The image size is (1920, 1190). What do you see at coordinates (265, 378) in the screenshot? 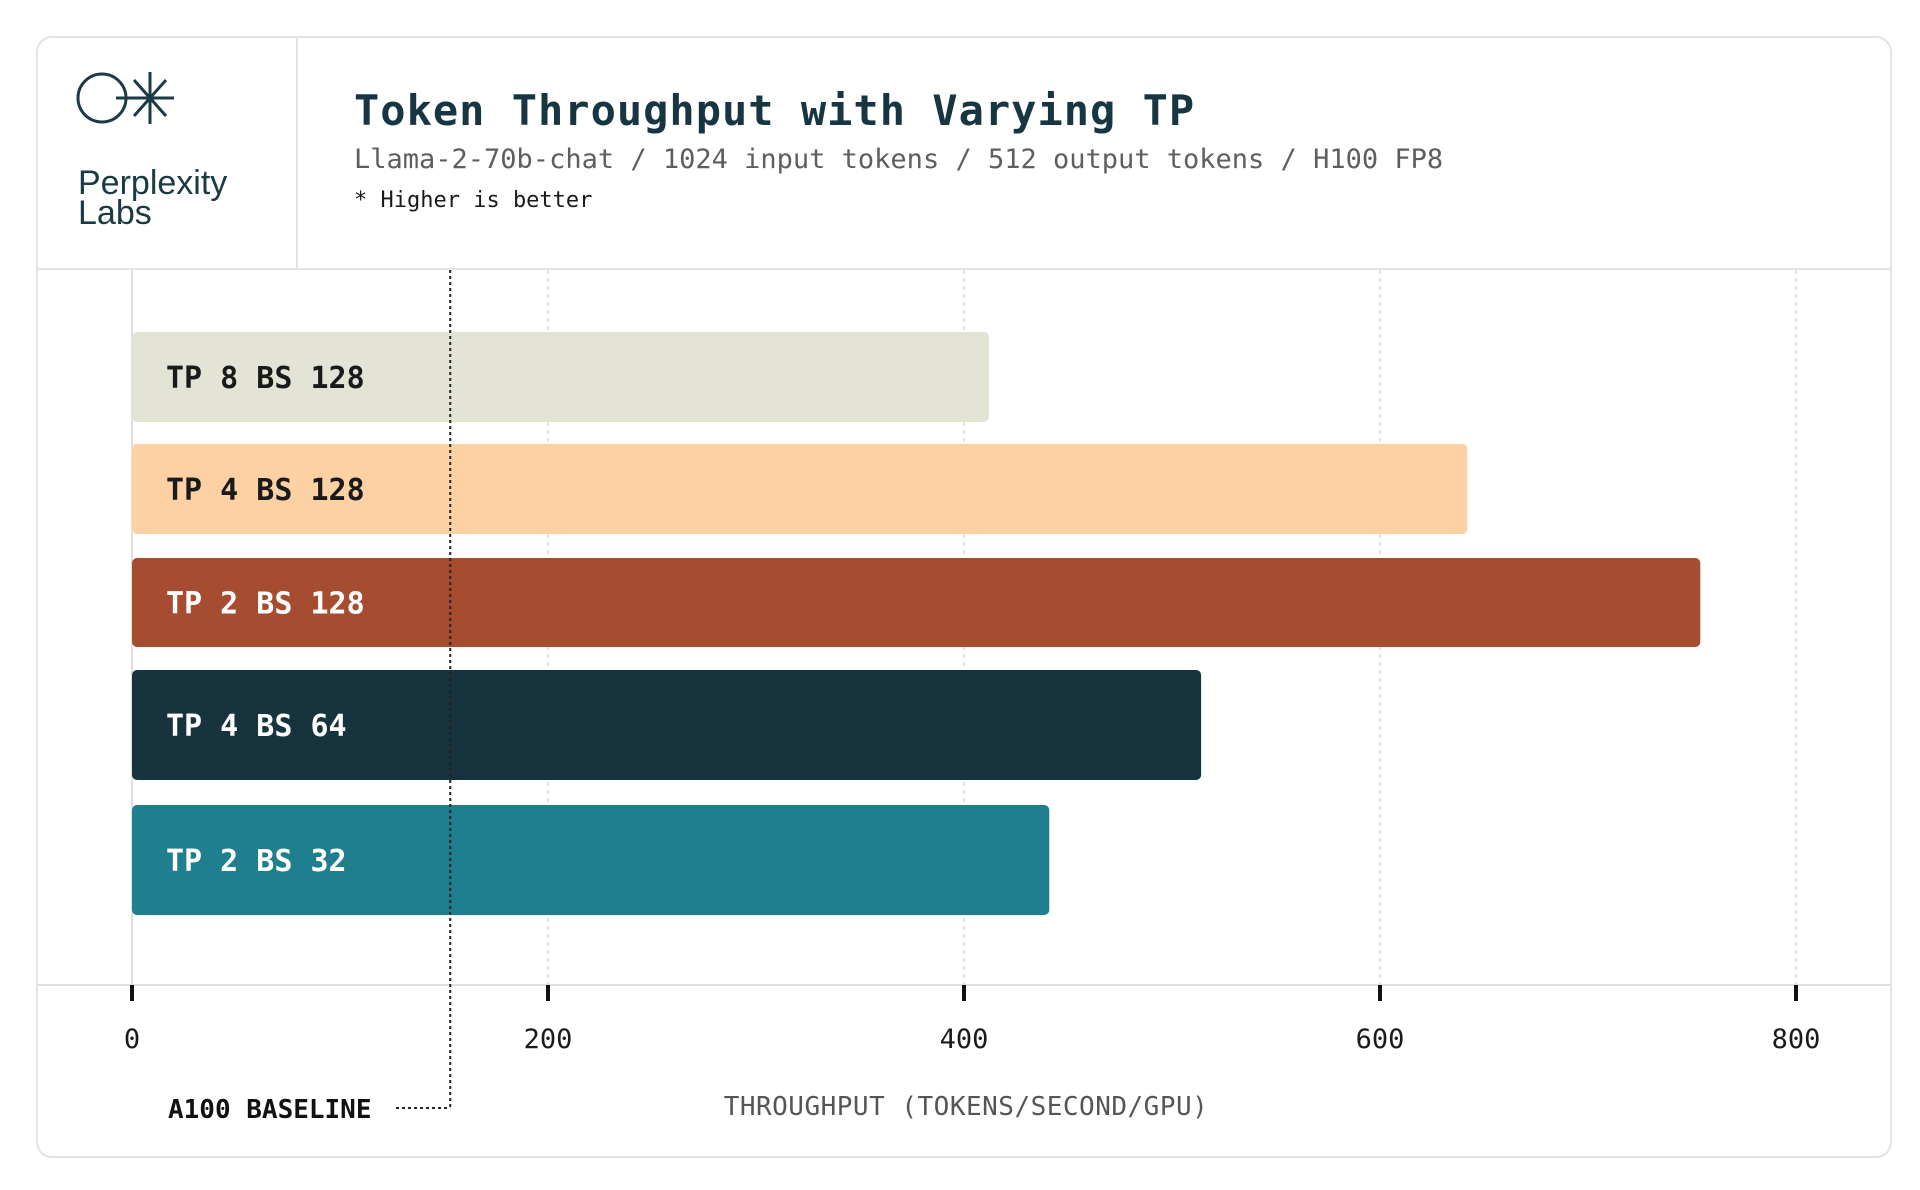
I see `bar-label-0: TP 8 BS 128` at bounding box center [265, 378].